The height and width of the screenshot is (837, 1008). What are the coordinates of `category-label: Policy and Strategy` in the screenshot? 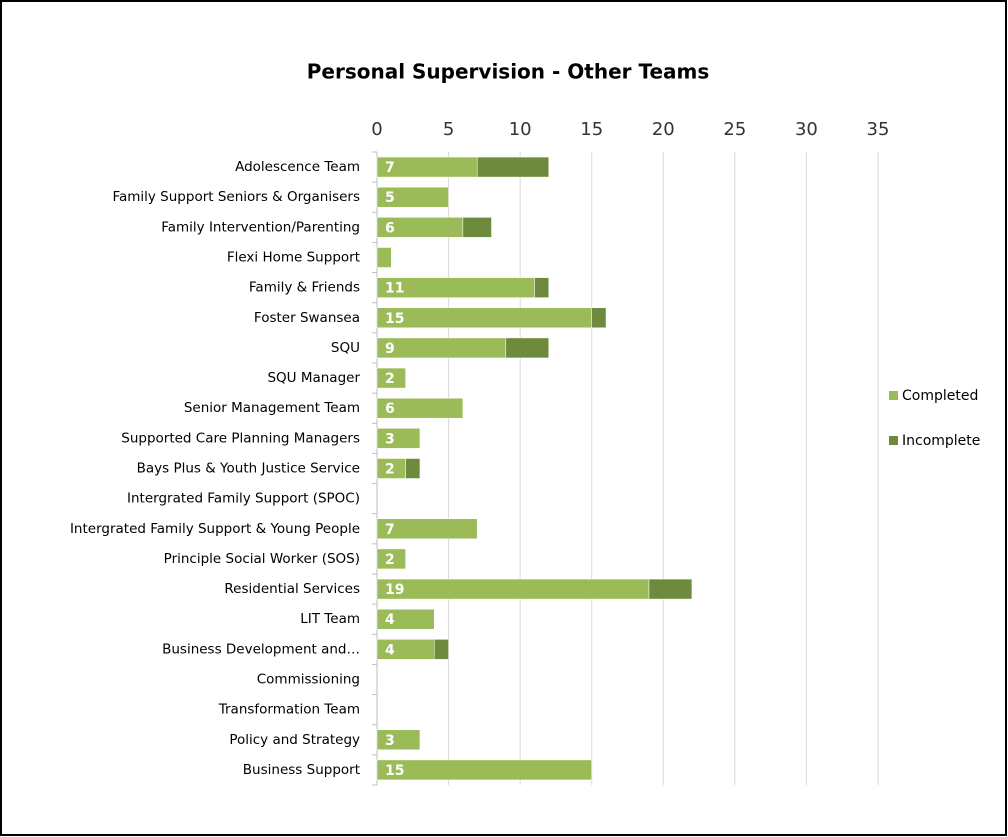 It's located at (294, 740).